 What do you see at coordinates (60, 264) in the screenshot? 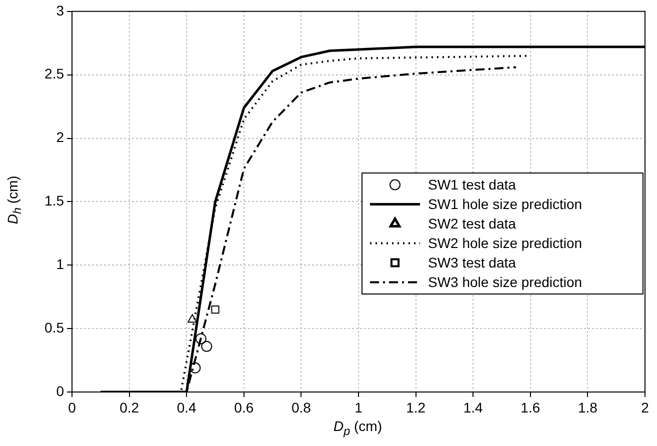
I see `y-tick-label: 1` at bounding box center [60, 264].